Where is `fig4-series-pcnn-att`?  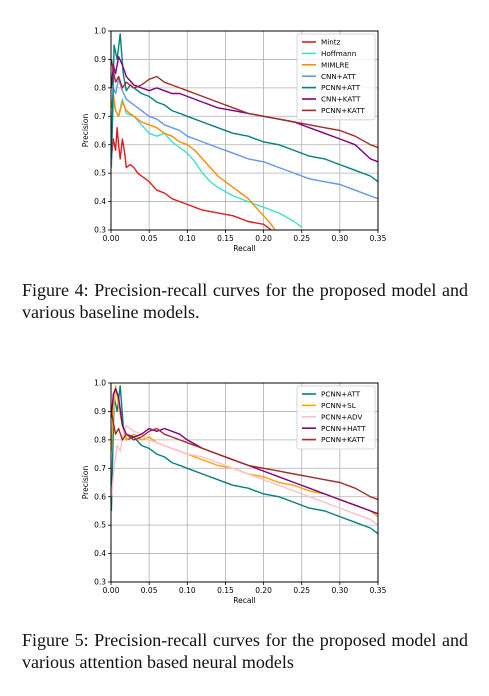 fig4-series-pcnn-att is located at coordinates (244, 108).